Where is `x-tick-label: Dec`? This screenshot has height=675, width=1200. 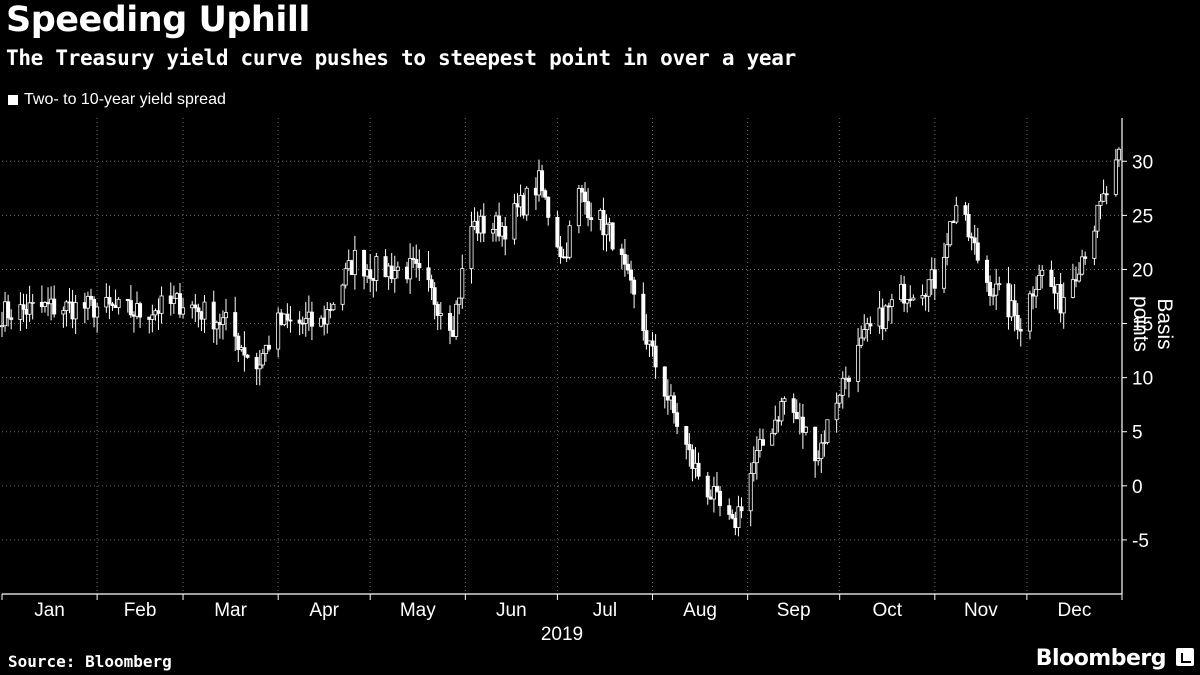
x-tick-label: Dec is located at coordinates (1075, 610).